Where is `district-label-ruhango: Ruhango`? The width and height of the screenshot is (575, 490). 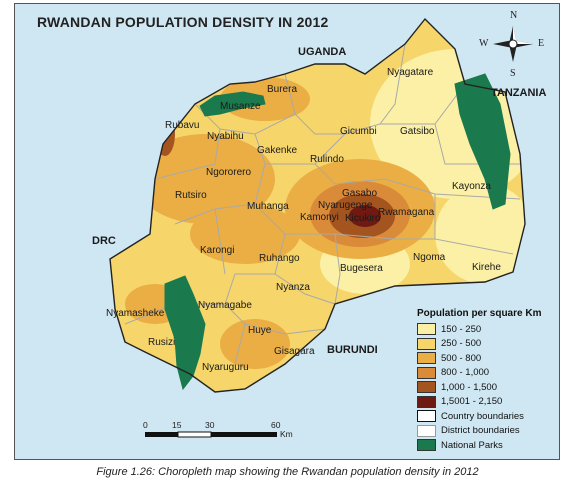 district-label-ruhango: Ruhango is located at coordinates (279, 258).